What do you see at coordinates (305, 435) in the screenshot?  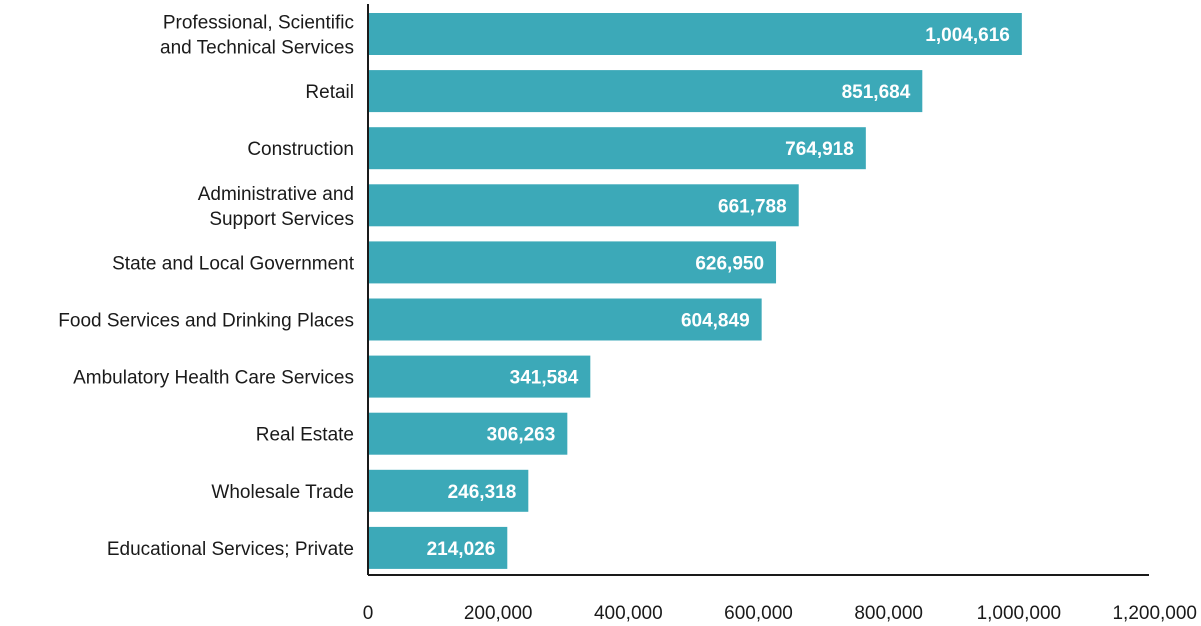 I see `category-label-7-line-0: Real Estate` at bounding box center [305, 435].